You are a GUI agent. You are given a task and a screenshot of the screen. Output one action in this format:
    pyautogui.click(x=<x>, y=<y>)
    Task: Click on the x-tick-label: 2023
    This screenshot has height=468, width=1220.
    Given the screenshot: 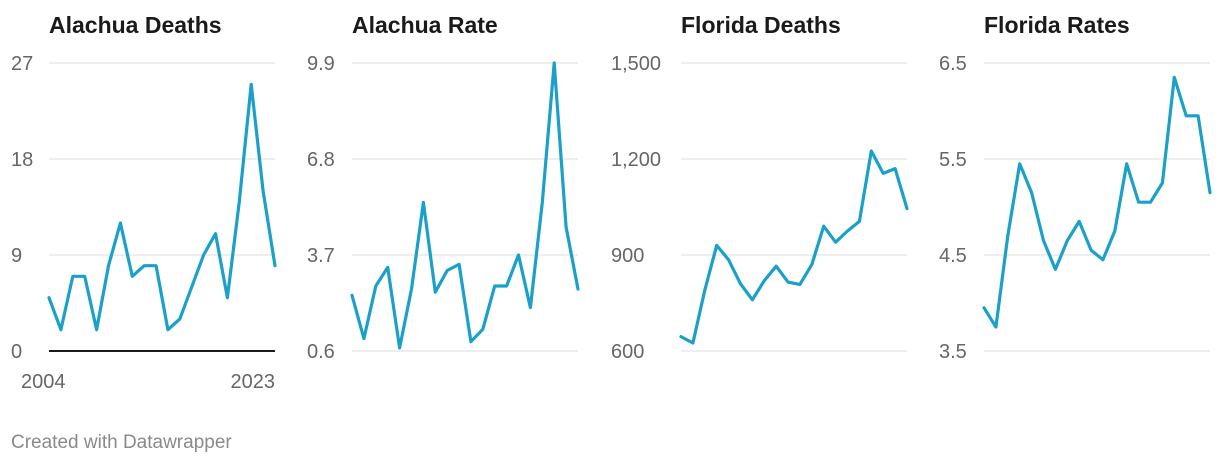 What is the action you would take?
    pyautogui.click(x=253, y=382)
    